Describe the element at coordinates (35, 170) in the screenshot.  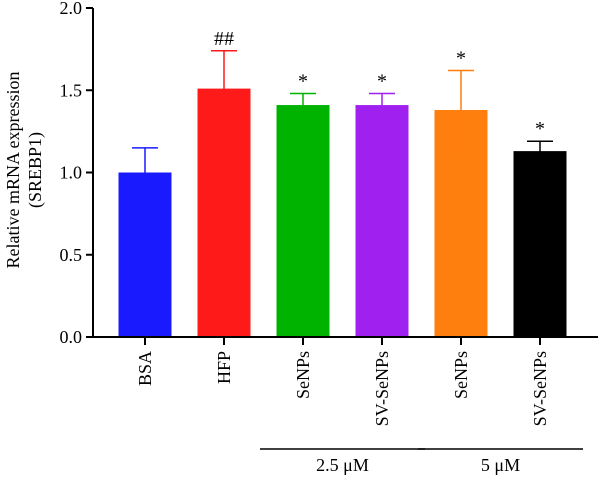
I see `y-axis-subtitle: (SREBP1)` at that location.